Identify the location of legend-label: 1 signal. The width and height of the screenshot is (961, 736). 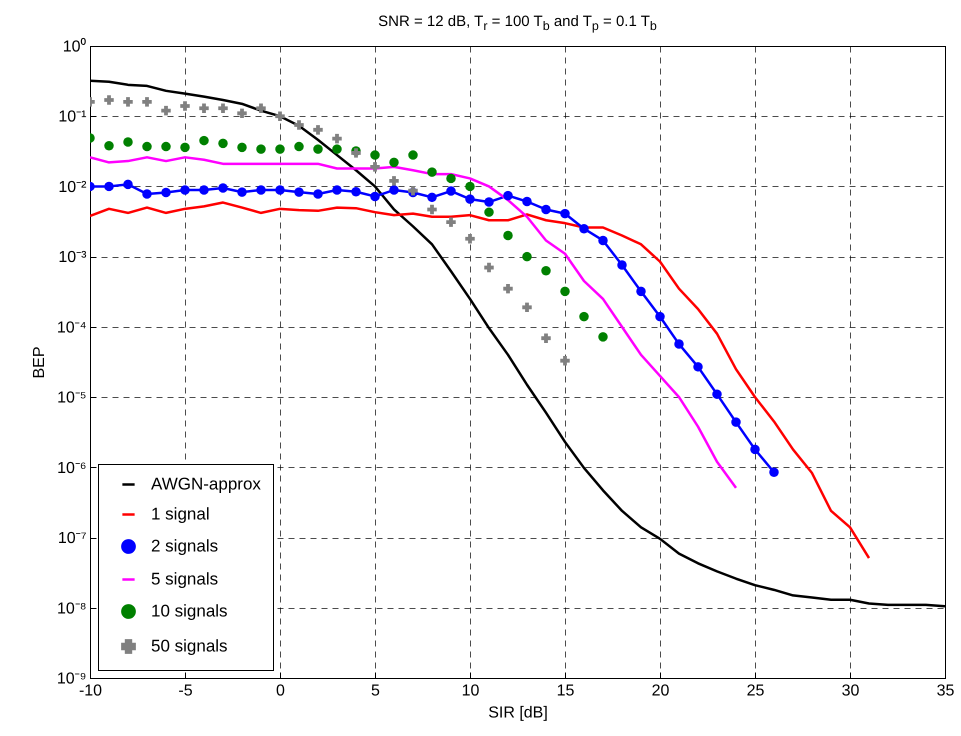
(180, 514).